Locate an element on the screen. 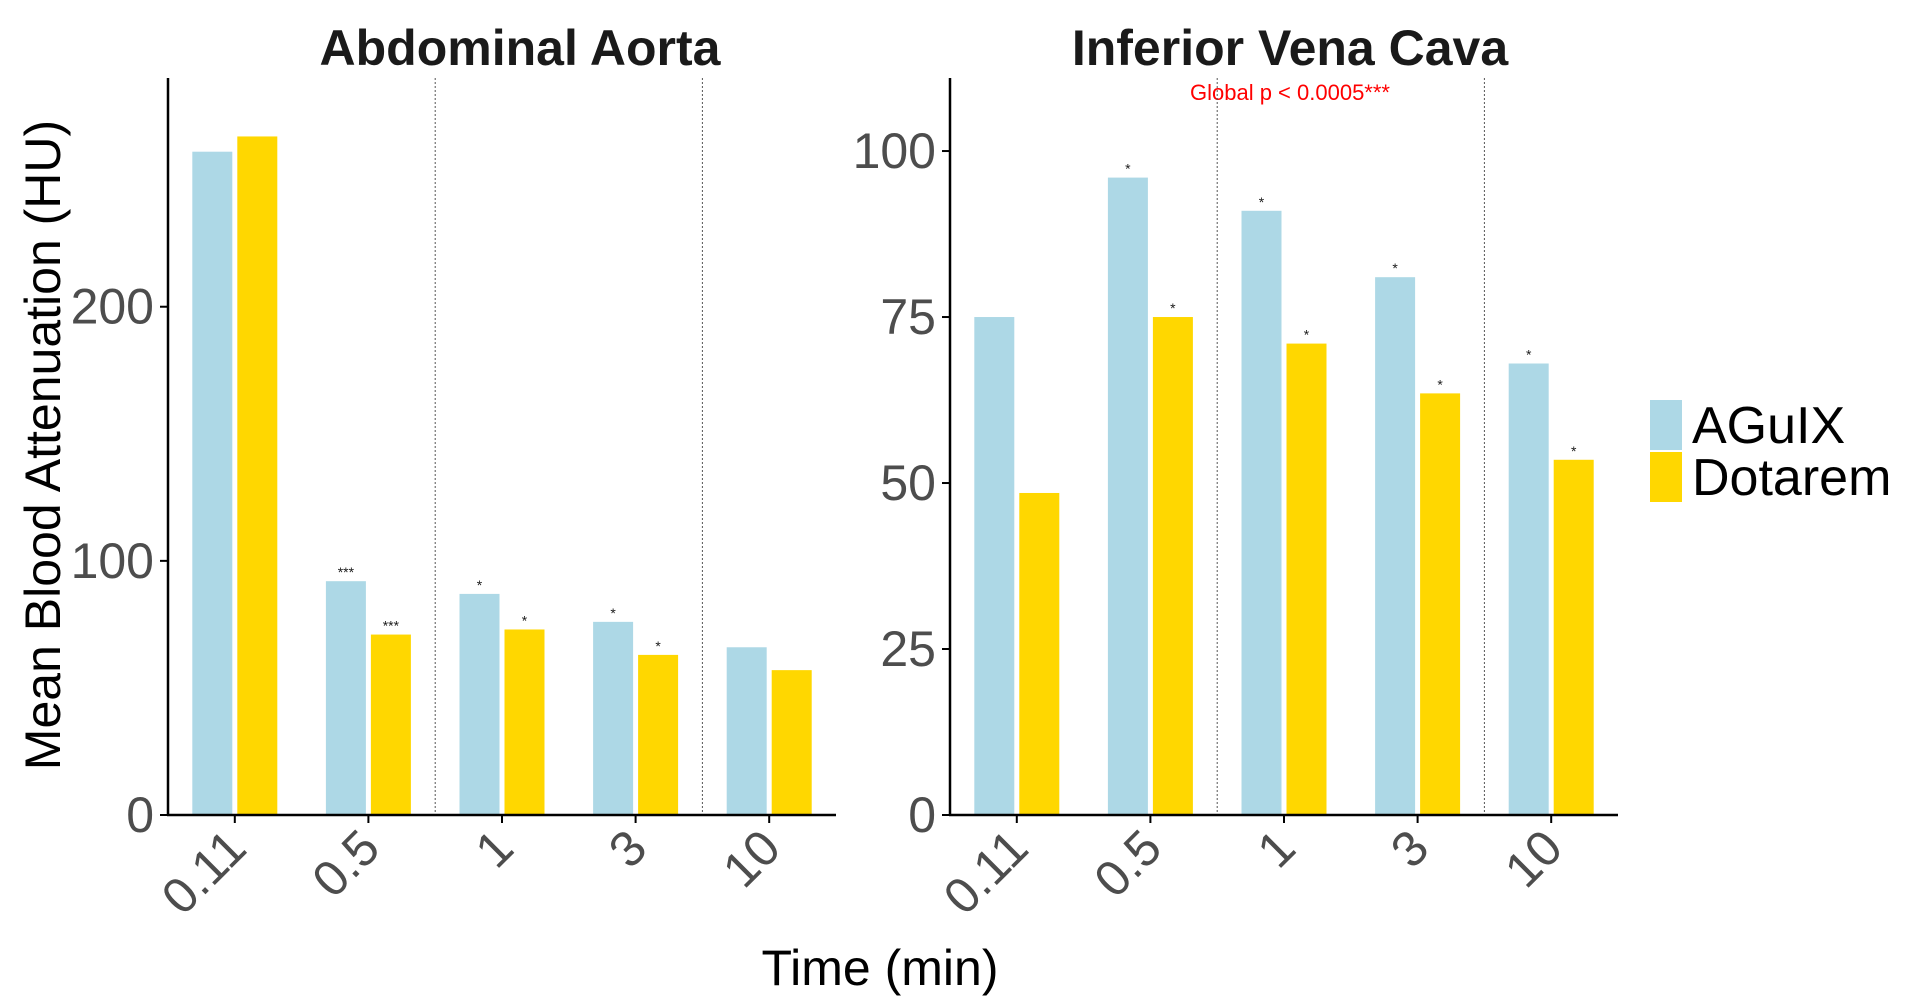 The image size is (1919, 1002). legend-swatch-aguix is located at coordinates (1666, 425).